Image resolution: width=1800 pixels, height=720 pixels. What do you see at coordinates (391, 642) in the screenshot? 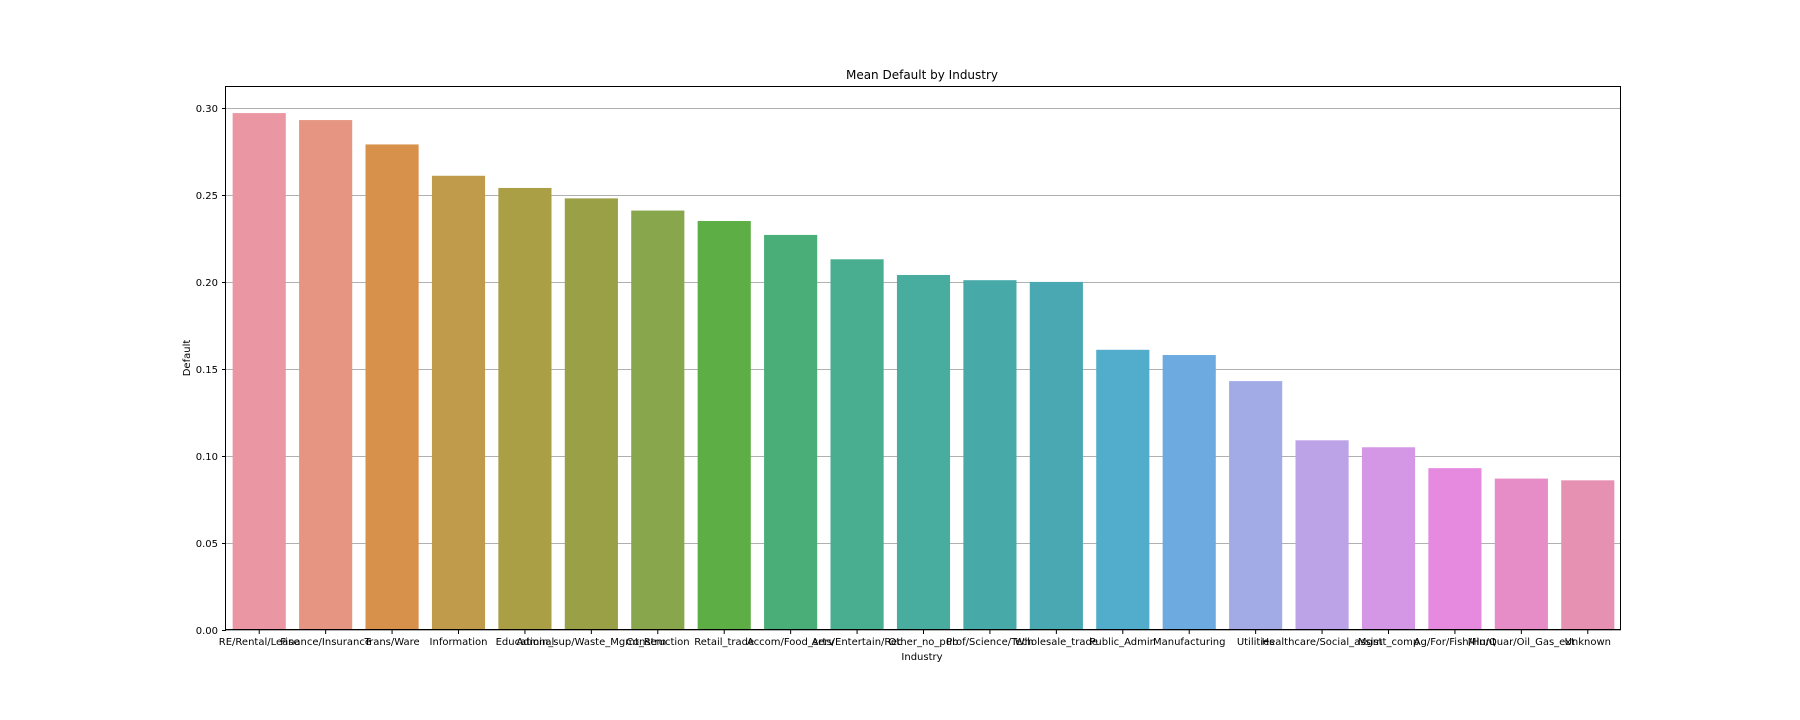
I see `x-tick-label: Trans/Ware` at bounding box center [391, 642].